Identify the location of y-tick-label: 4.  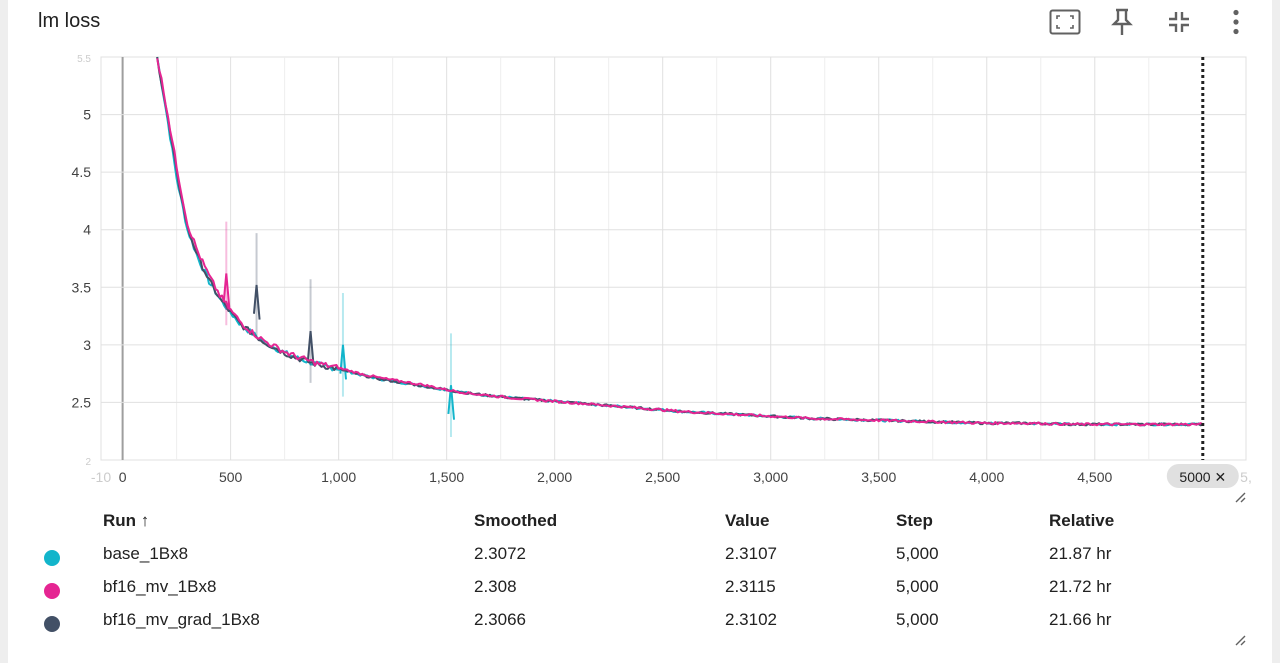
(87, 230).